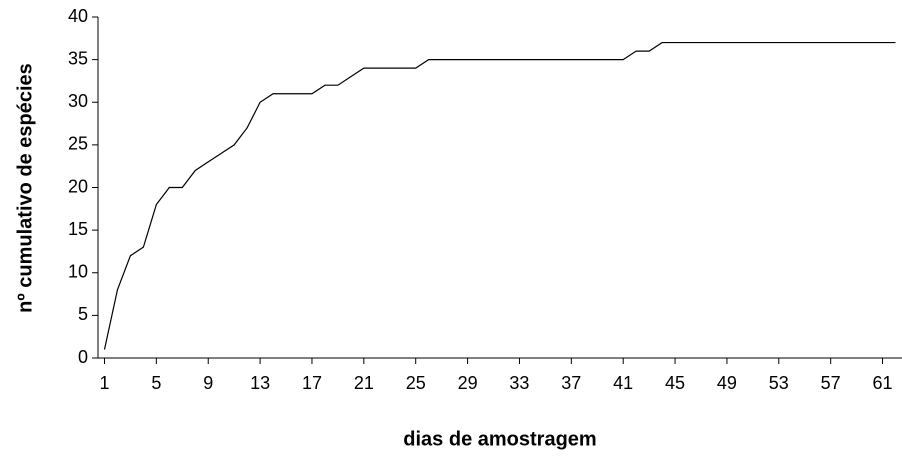 This screenshot has width=902, height=457. Describe the element at coordinates (675, 383) in the screenshot. I see `x-tick-label: 45` at that location.